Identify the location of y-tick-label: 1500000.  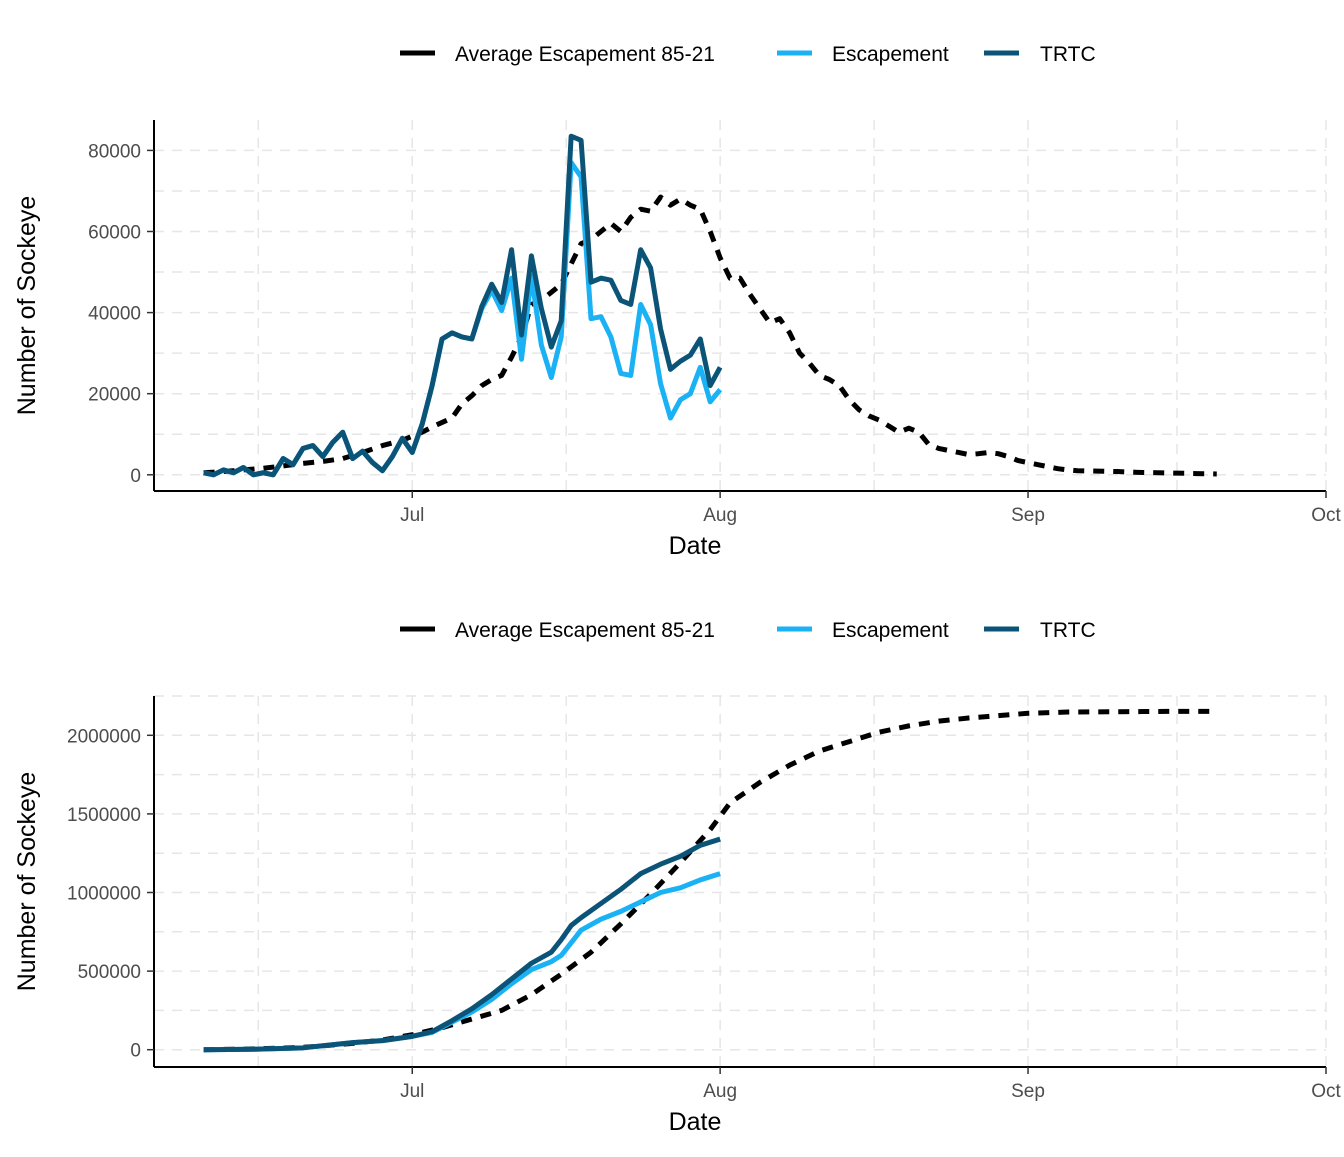
(104, 815).